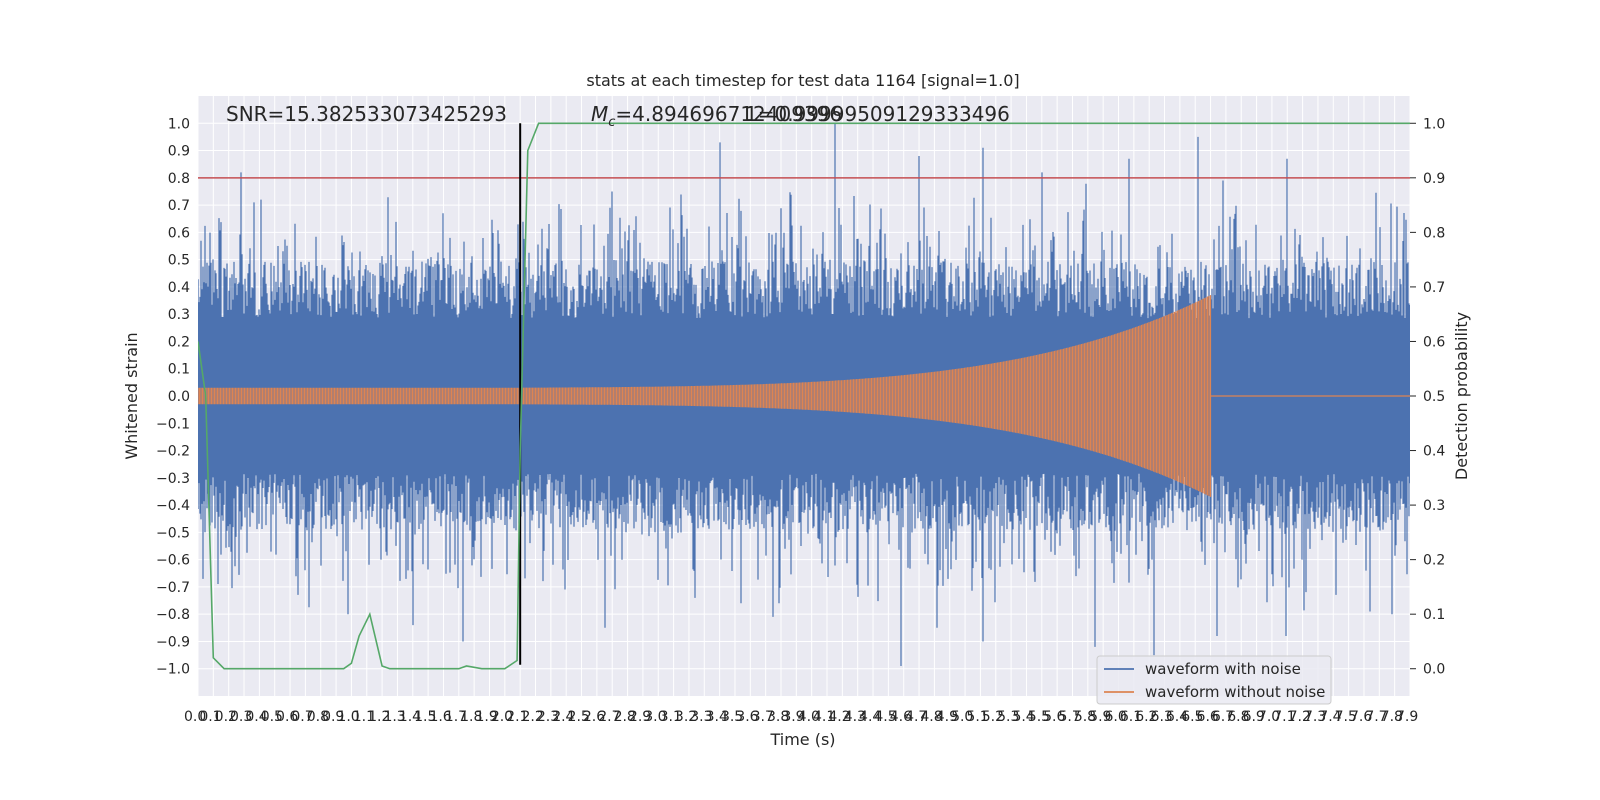  What do you see at coordinates (548, 717) in the screenshot?
I see `x-tick-label: 2.3` at bounding box center [548, 717].